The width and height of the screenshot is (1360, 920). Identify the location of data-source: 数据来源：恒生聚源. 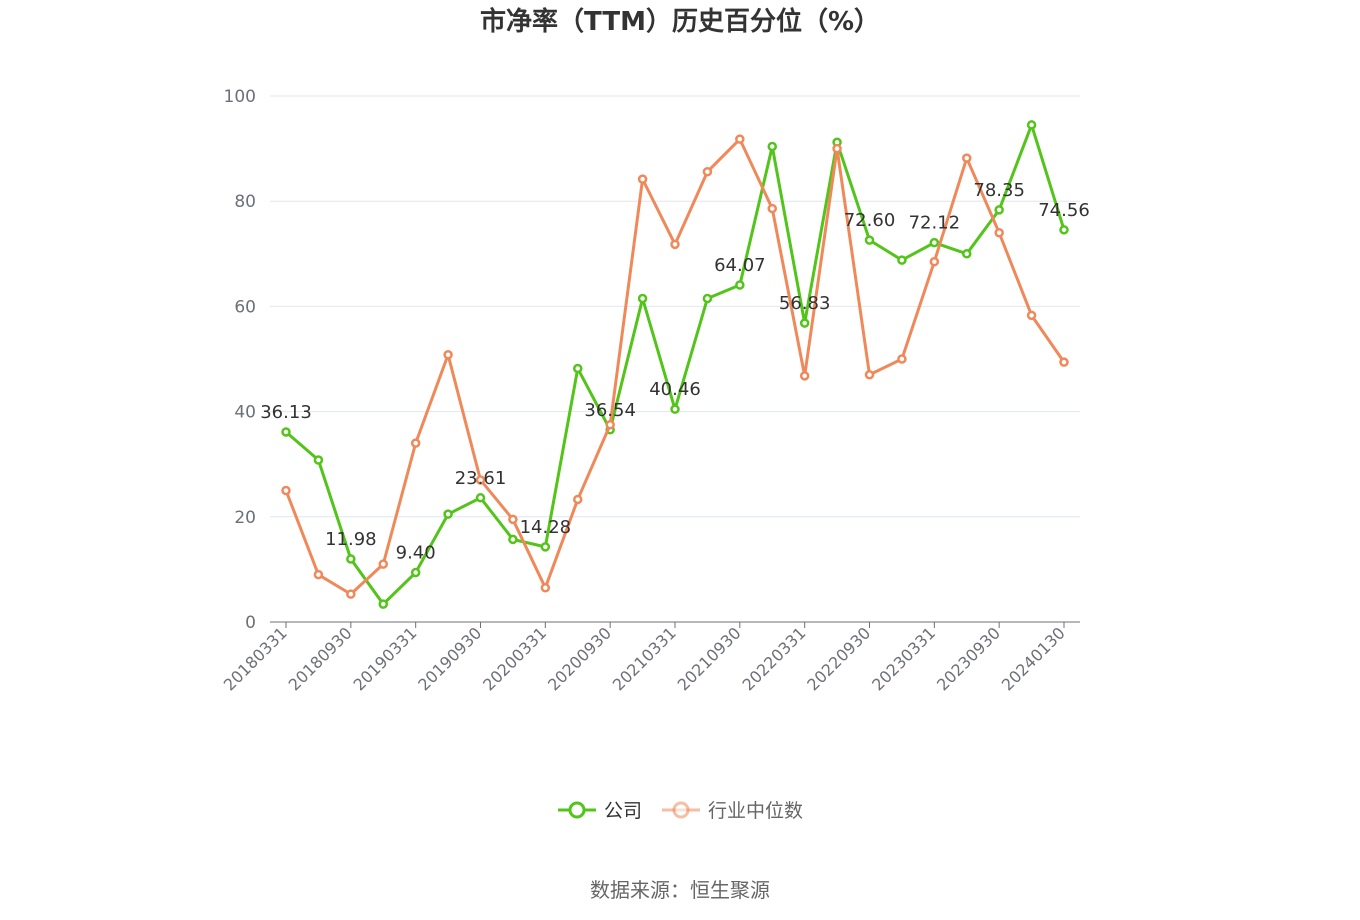
(680, 890).